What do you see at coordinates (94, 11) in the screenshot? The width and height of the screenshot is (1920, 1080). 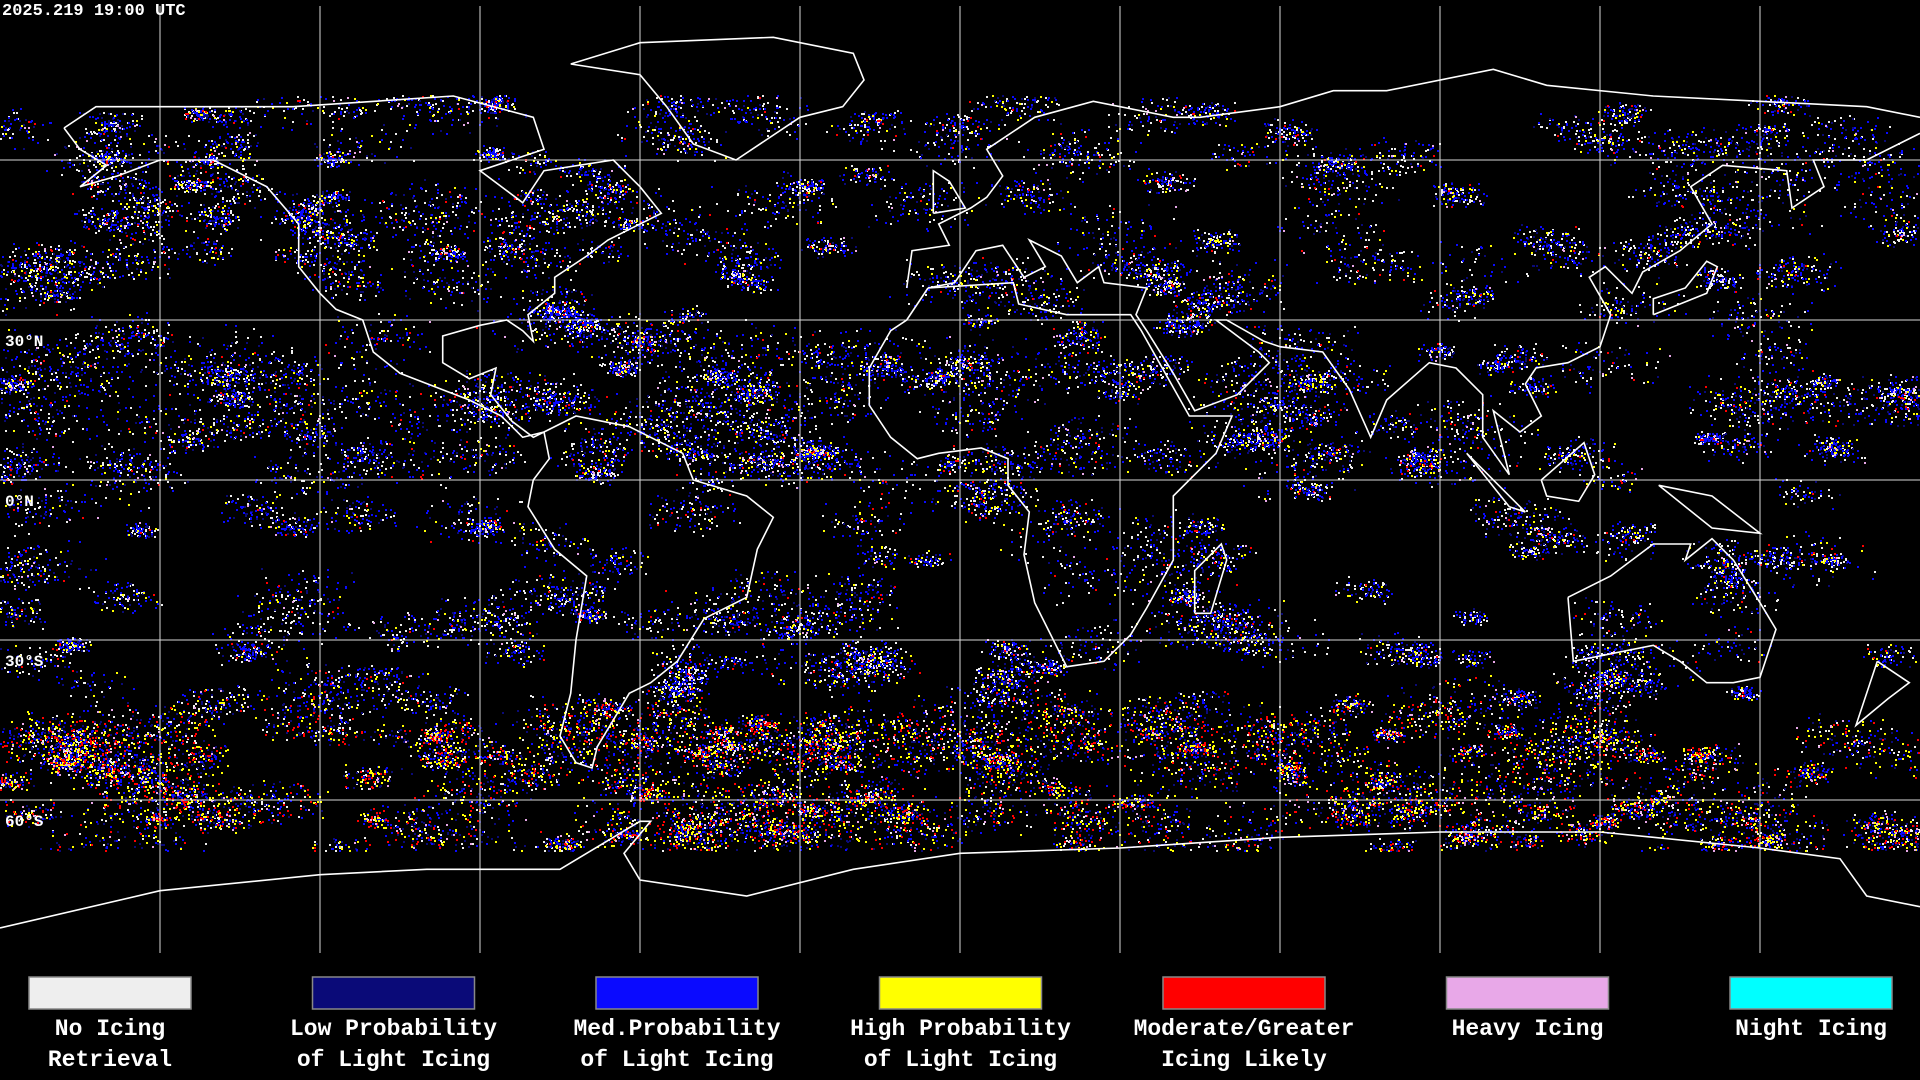 I see `timestamp: 2025.219 19:00 UTC` at bounding box center [94, 11].